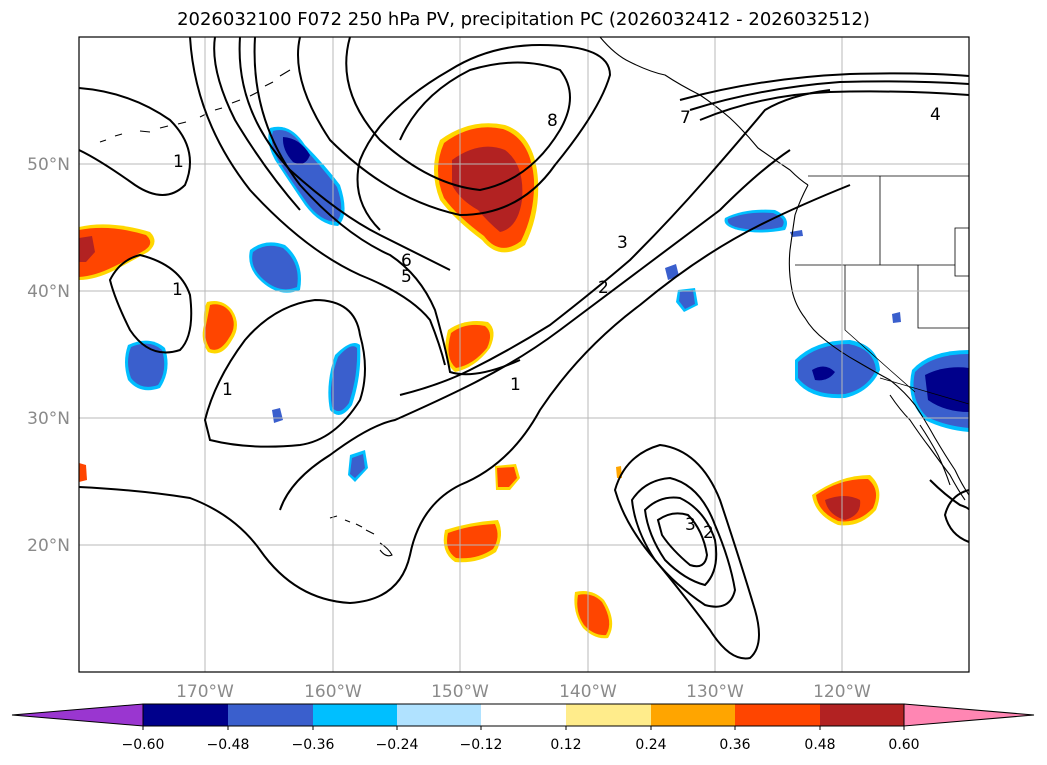 Image resolution: width=1047 pixels, height=765 pixels. I want to click on lon-label: 150°W, so click(460, 692).